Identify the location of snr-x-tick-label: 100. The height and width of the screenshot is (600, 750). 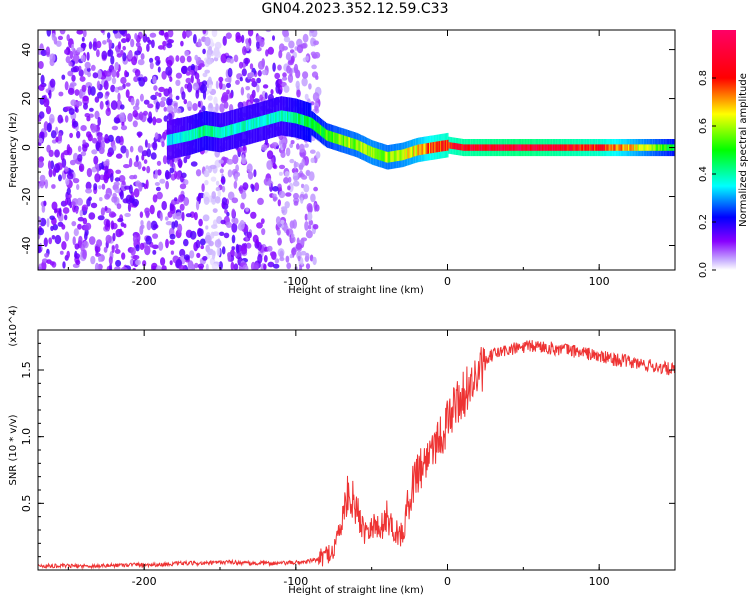
(599, 581).